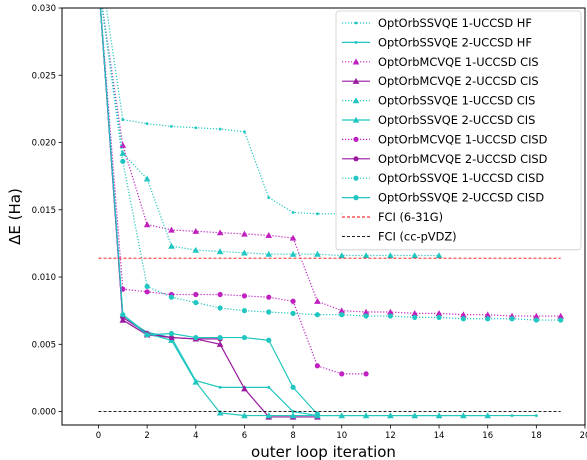 The height and width of the screenshot is (460, 587). Describe the element at coordinates (455, 42) in the screenshot. I see `legend-label: OptOrbSSVQE 2-UCCSD HF` at that location.